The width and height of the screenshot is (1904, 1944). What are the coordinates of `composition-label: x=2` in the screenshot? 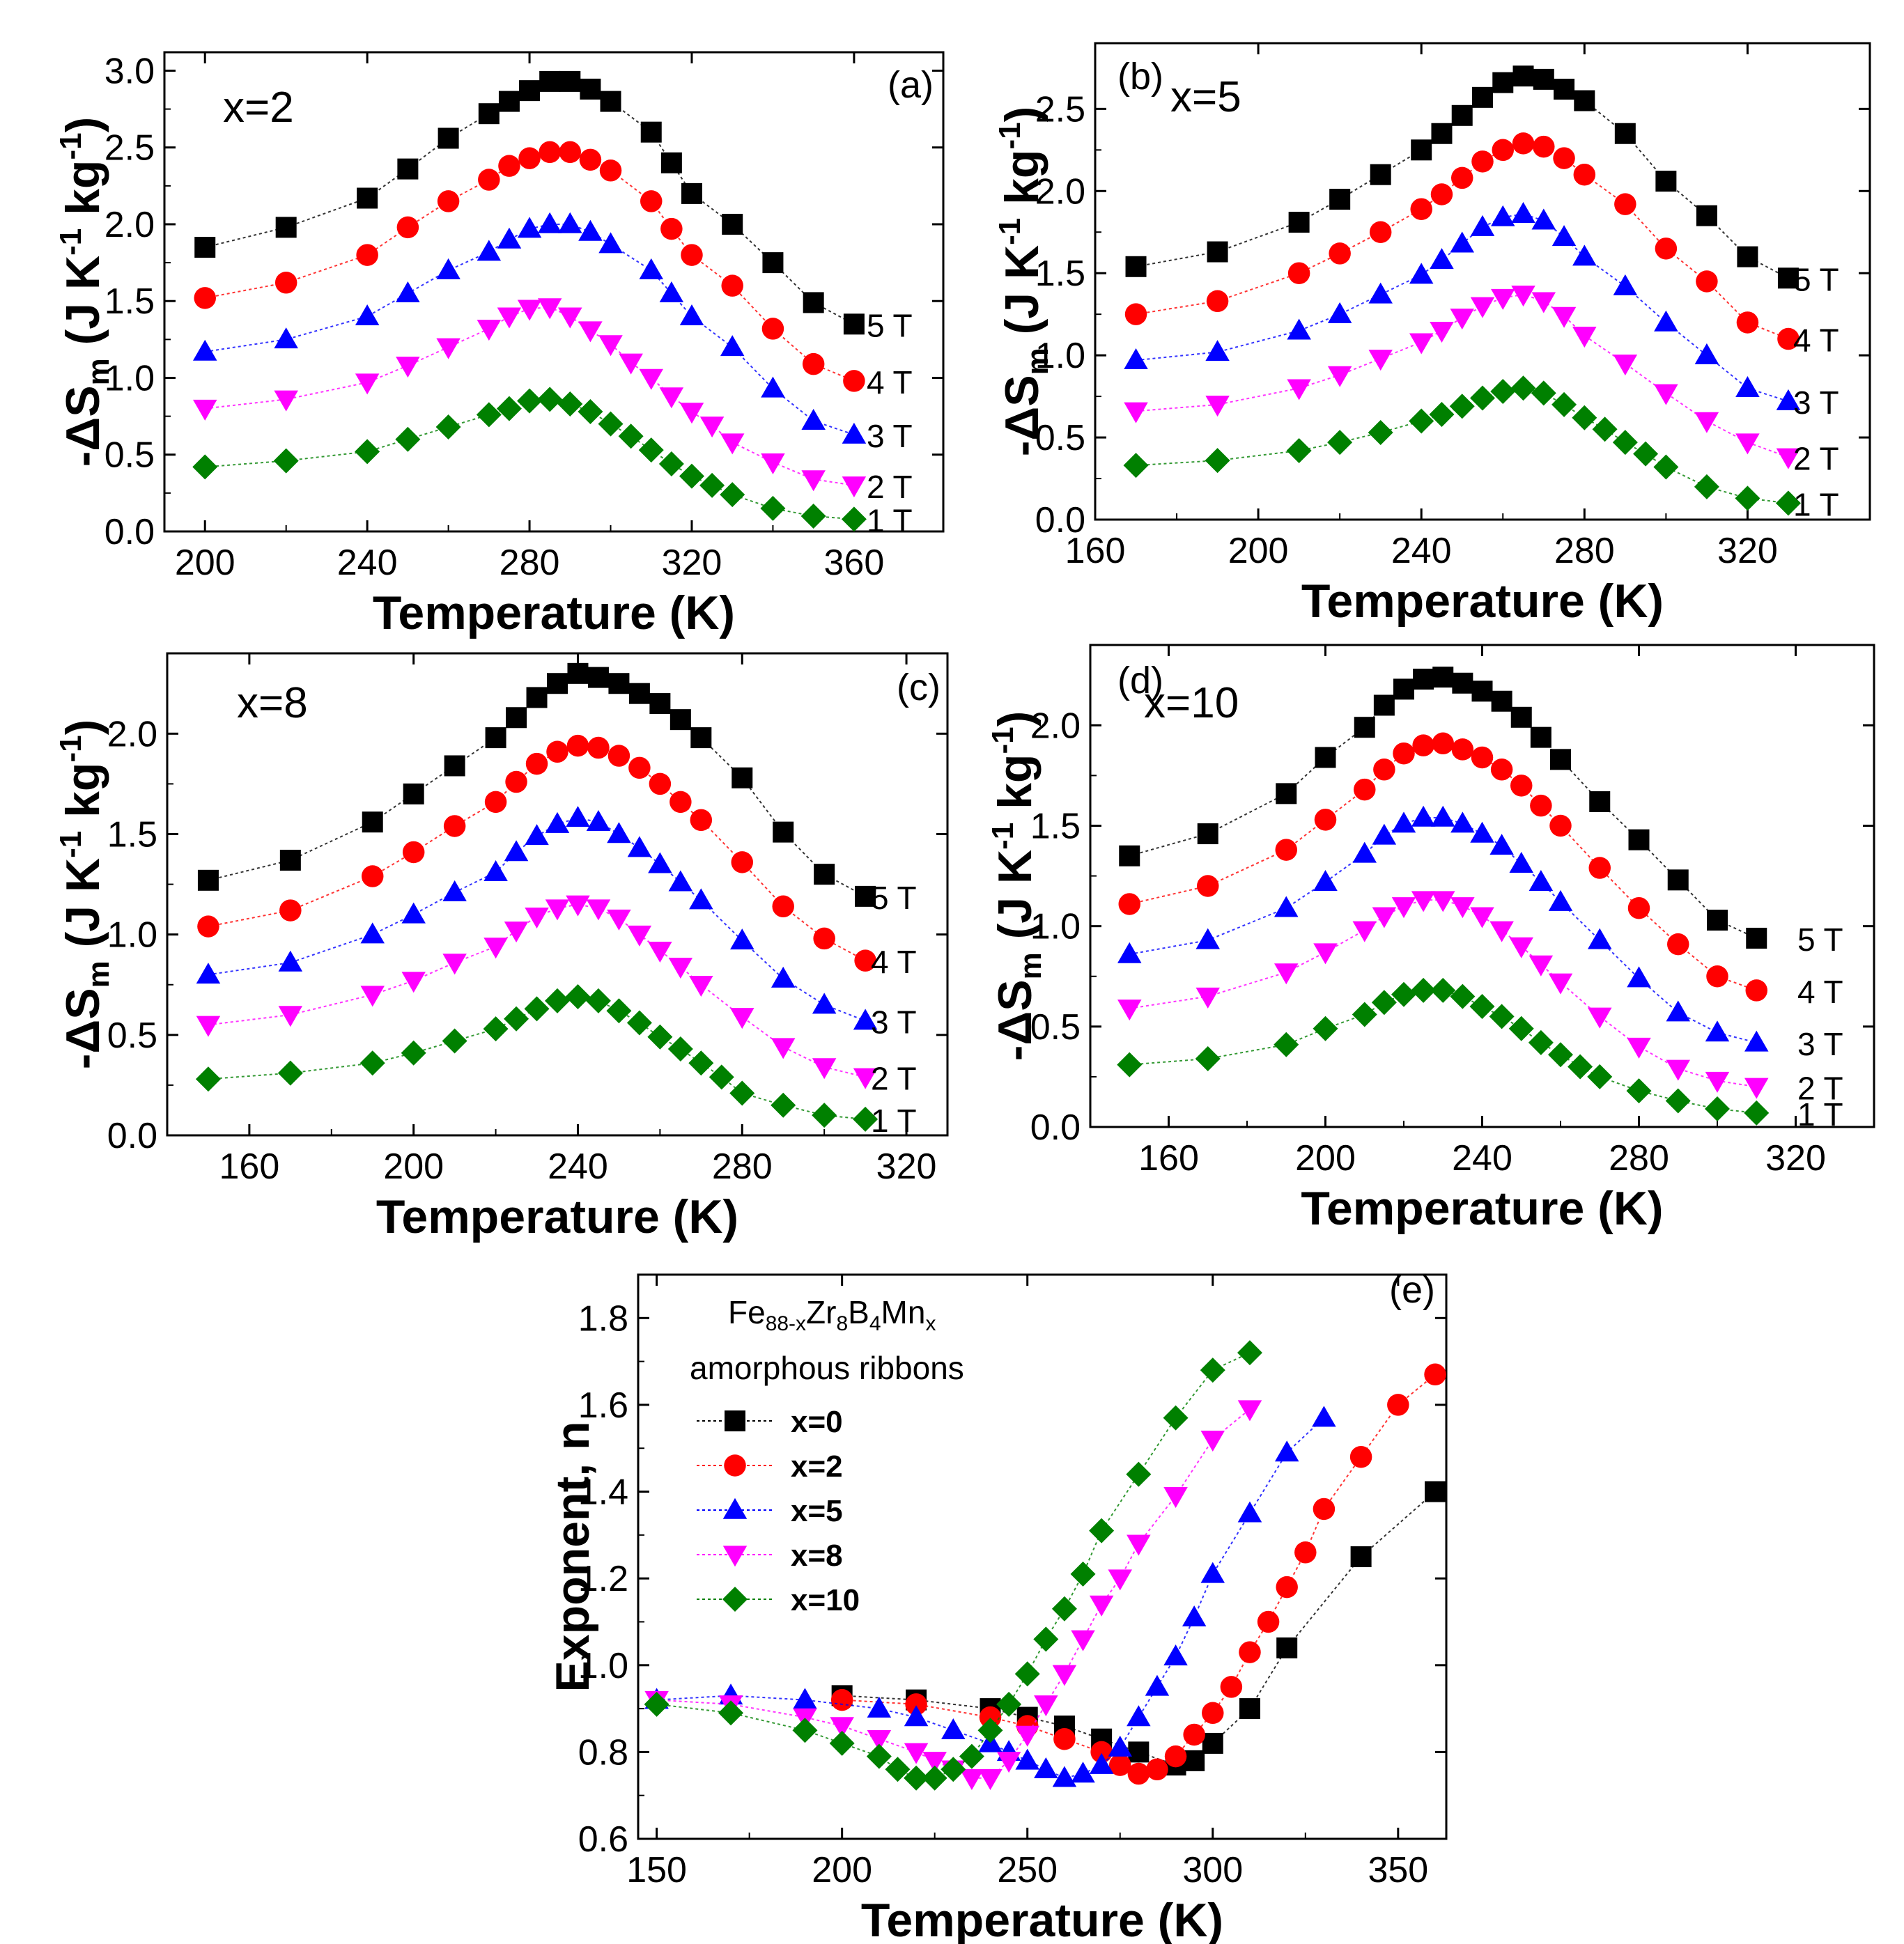 It's located at (258, 108).